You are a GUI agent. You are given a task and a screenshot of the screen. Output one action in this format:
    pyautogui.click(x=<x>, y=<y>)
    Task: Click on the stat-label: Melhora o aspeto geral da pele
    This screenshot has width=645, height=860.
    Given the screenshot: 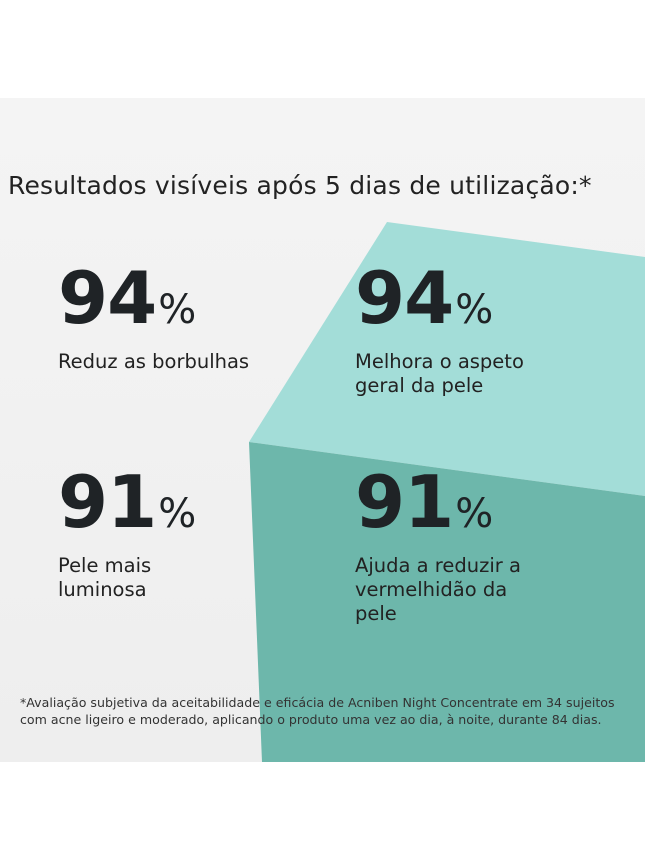 What is the action you would take?
    pyautogui.click(x=439, y=373)
    